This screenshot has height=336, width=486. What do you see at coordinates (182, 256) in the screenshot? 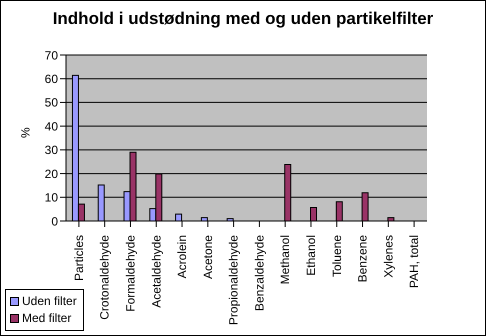
I see `x-tick-label: Acrolein` at bounding box center [182, 256].